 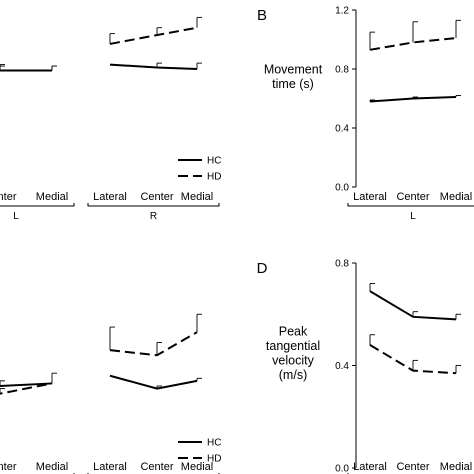 What do you see at coordinates (110, 467) in the screenshot?
I see `panel-c-x-tick-label: Lateral` at bounding box center [110, 467].